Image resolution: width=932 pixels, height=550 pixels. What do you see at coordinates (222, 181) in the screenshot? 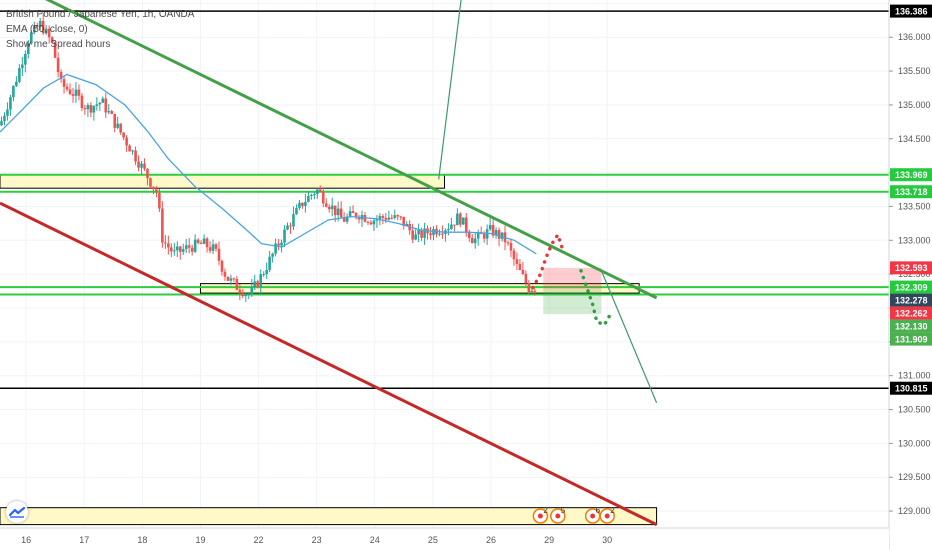
I see `support-resistance-zone` at bounding box center [222, 181].